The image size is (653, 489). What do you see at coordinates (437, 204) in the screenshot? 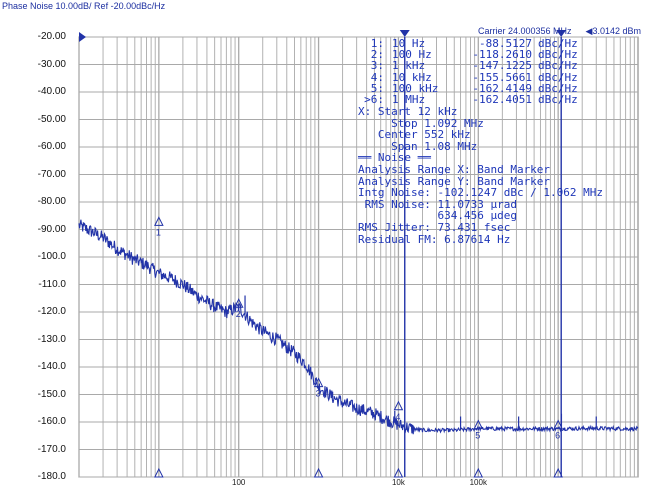
I see `info-line: RMS Noise: 11.0733 µrad` at bounding box center [437, 204].